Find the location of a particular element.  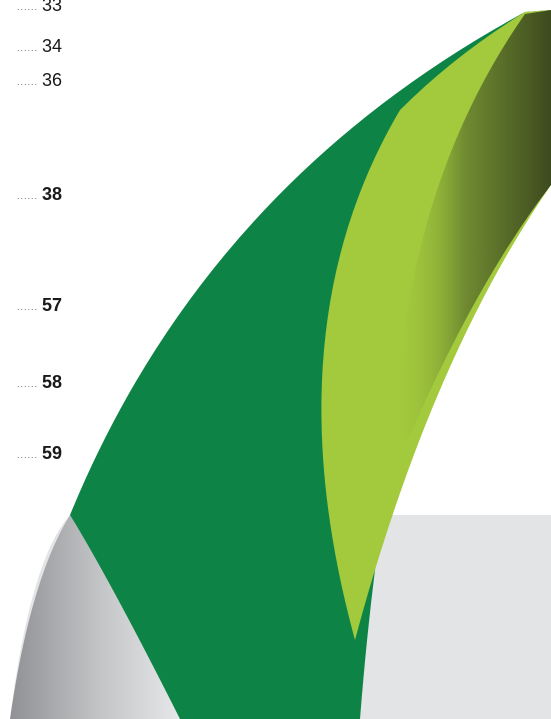

toc-entry: ...... 57 is located at coordinates (31, 302).